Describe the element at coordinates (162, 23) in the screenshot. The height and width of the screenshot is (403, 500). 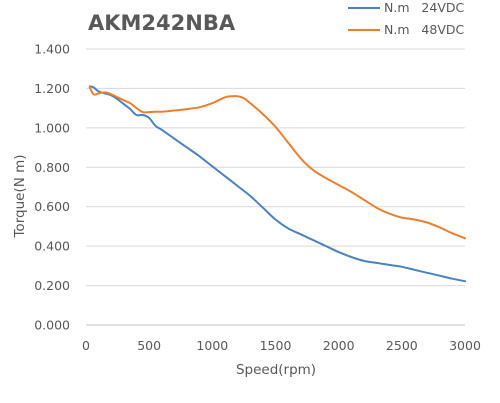
I see `chart-title: AKM242NBA` at that location.